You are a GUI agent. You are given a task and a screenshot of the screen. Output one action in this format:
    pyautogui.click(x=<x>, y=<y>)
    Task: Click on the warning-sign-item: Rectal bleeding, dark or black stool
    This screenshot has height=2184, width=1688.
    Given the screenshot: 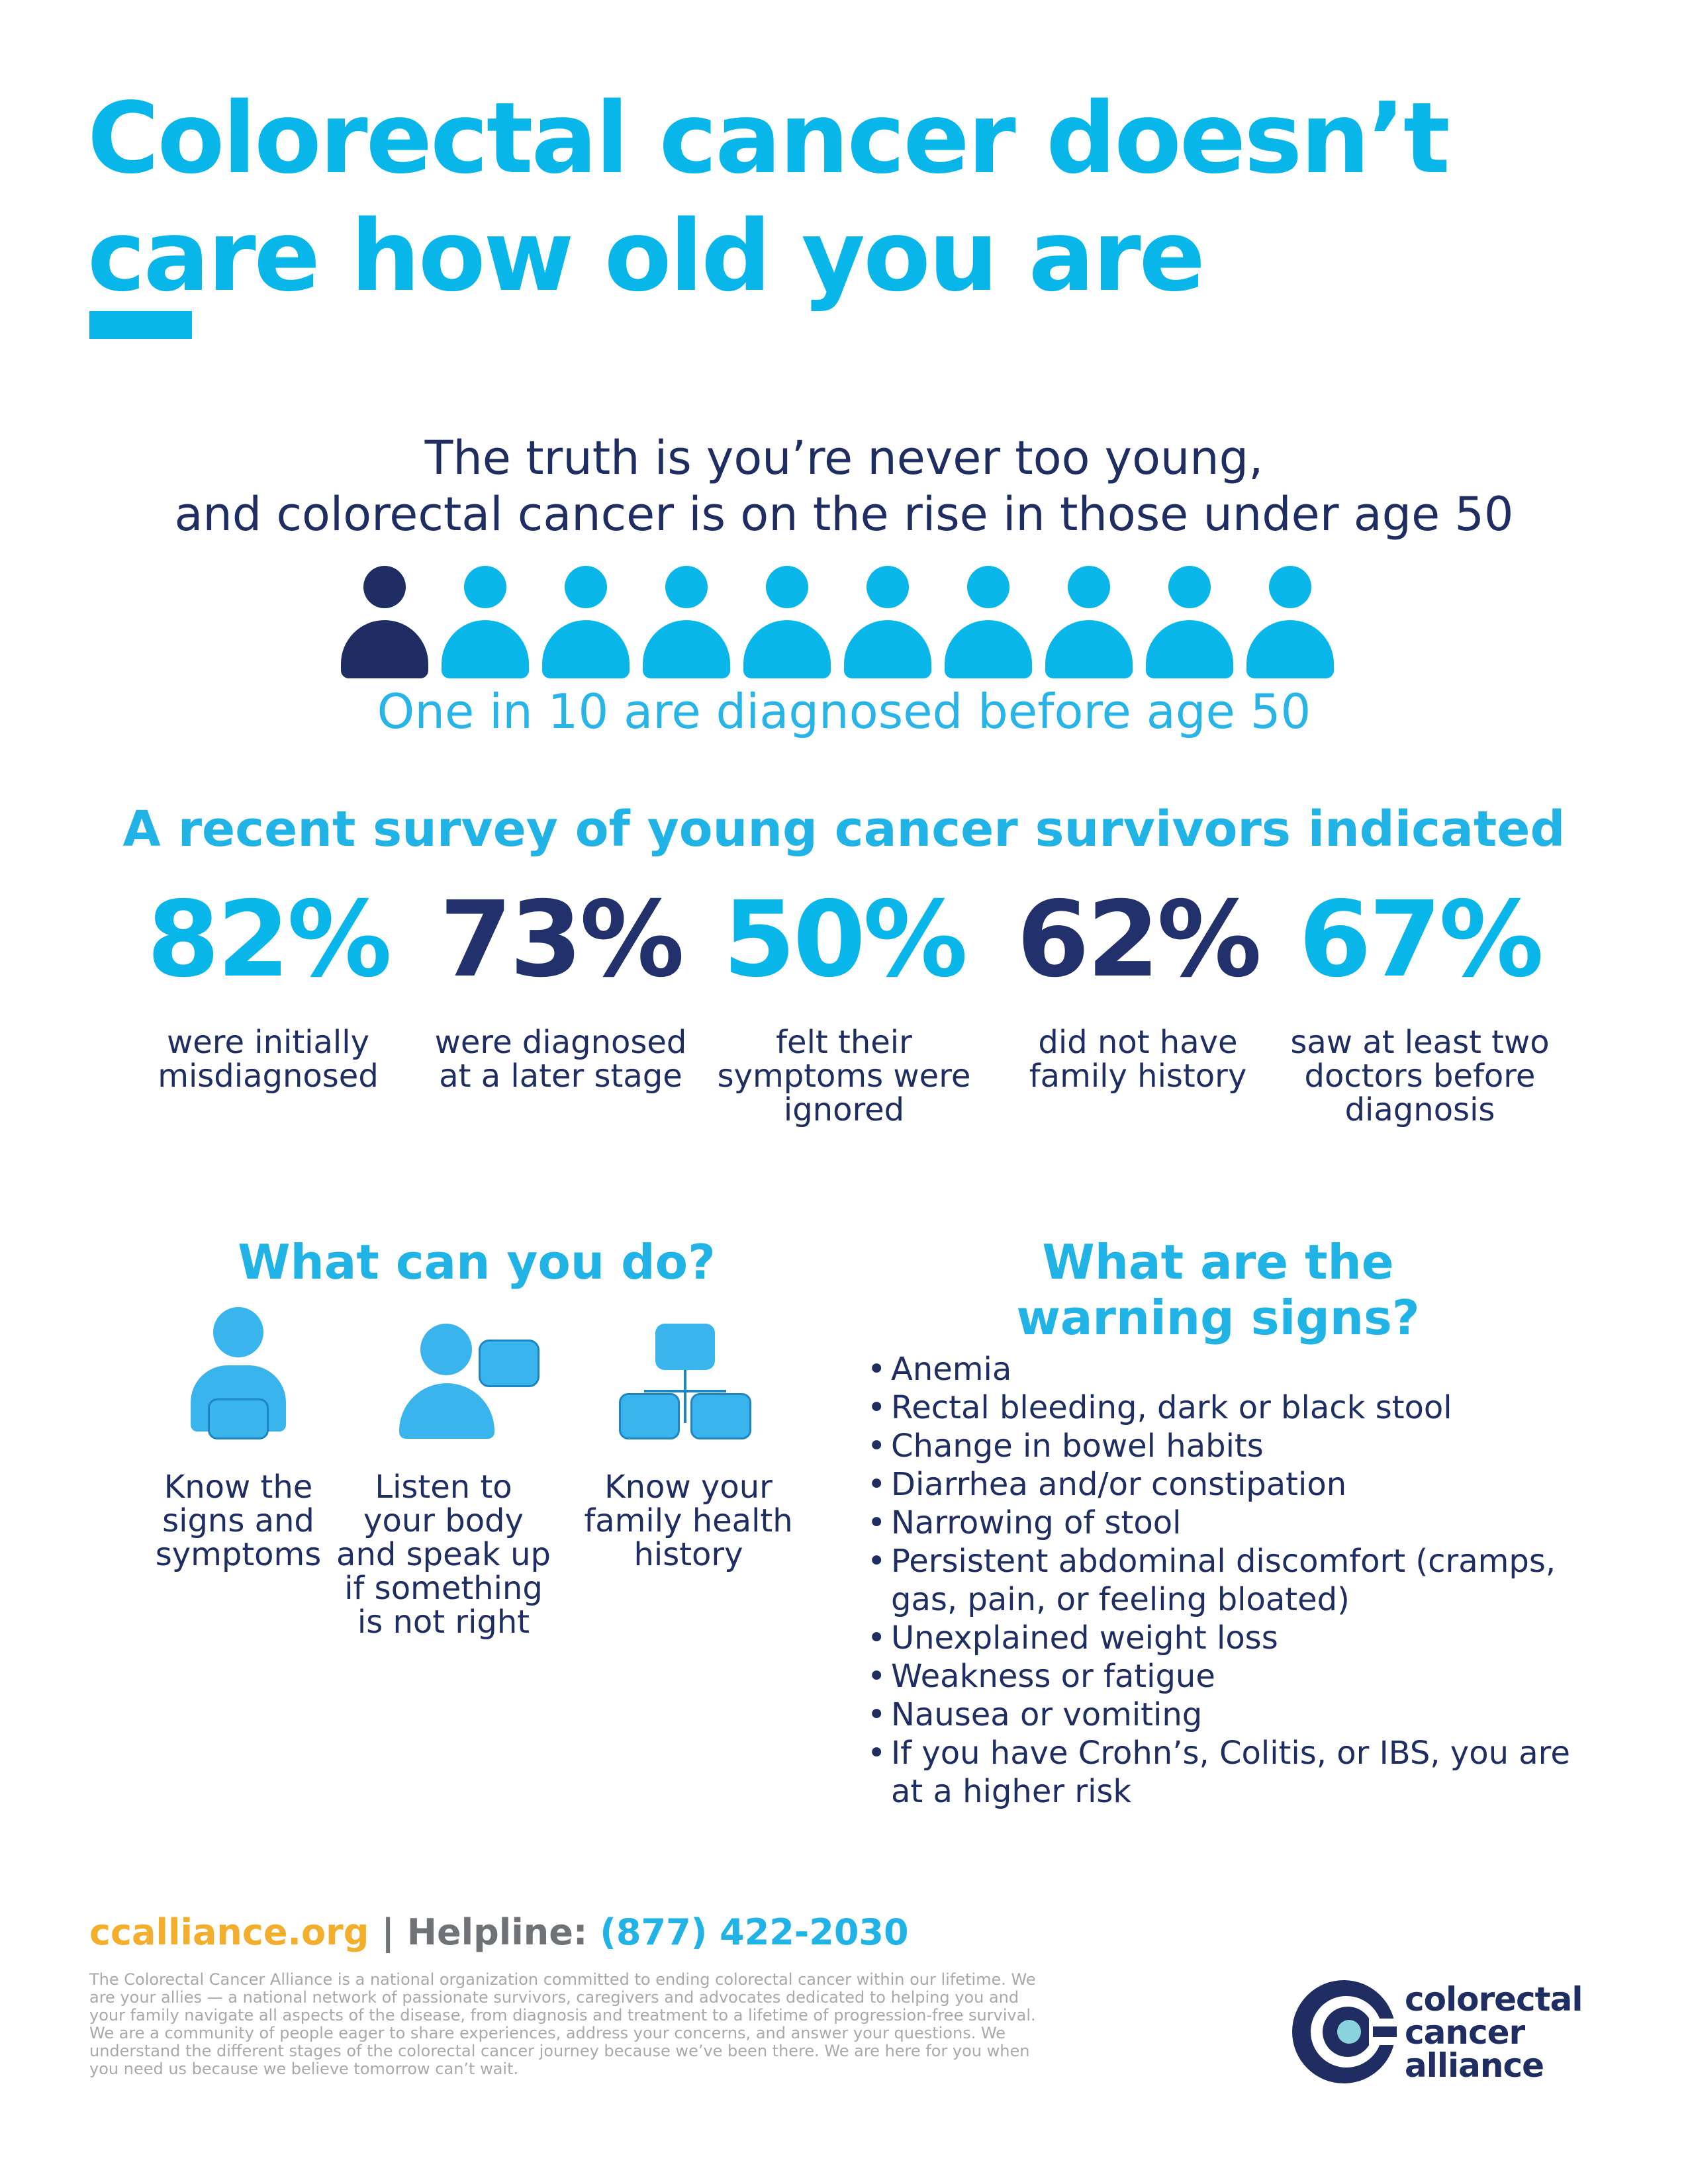 What is the action you would take?
    pyautogui.click(x=1236, y=1407)
    